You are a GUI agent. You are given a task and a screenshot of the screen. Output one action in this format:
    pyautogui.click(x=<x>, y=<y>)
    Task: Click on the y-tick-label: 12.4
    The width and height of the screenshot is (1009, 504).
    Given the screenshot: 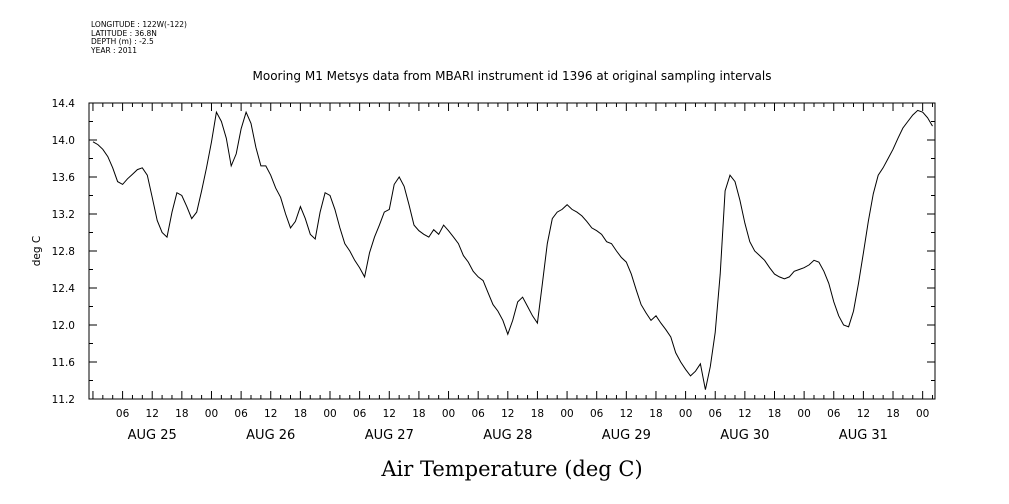 What is the action you would take?
    pyautogui.click(x=64, y=289)
    